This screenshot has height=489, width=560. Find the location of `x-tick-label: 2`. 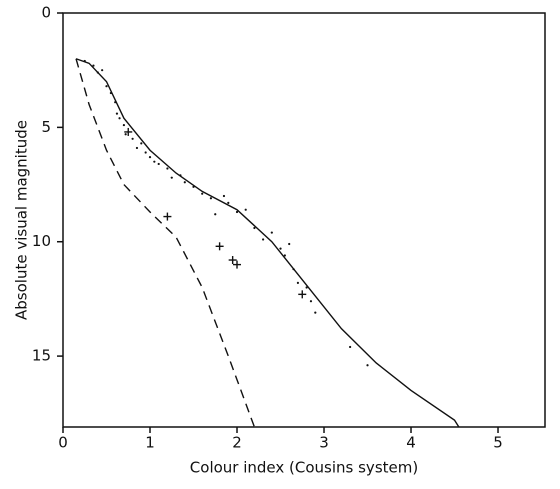

x-tick-label: 2 is located at coordinates (237, 443).